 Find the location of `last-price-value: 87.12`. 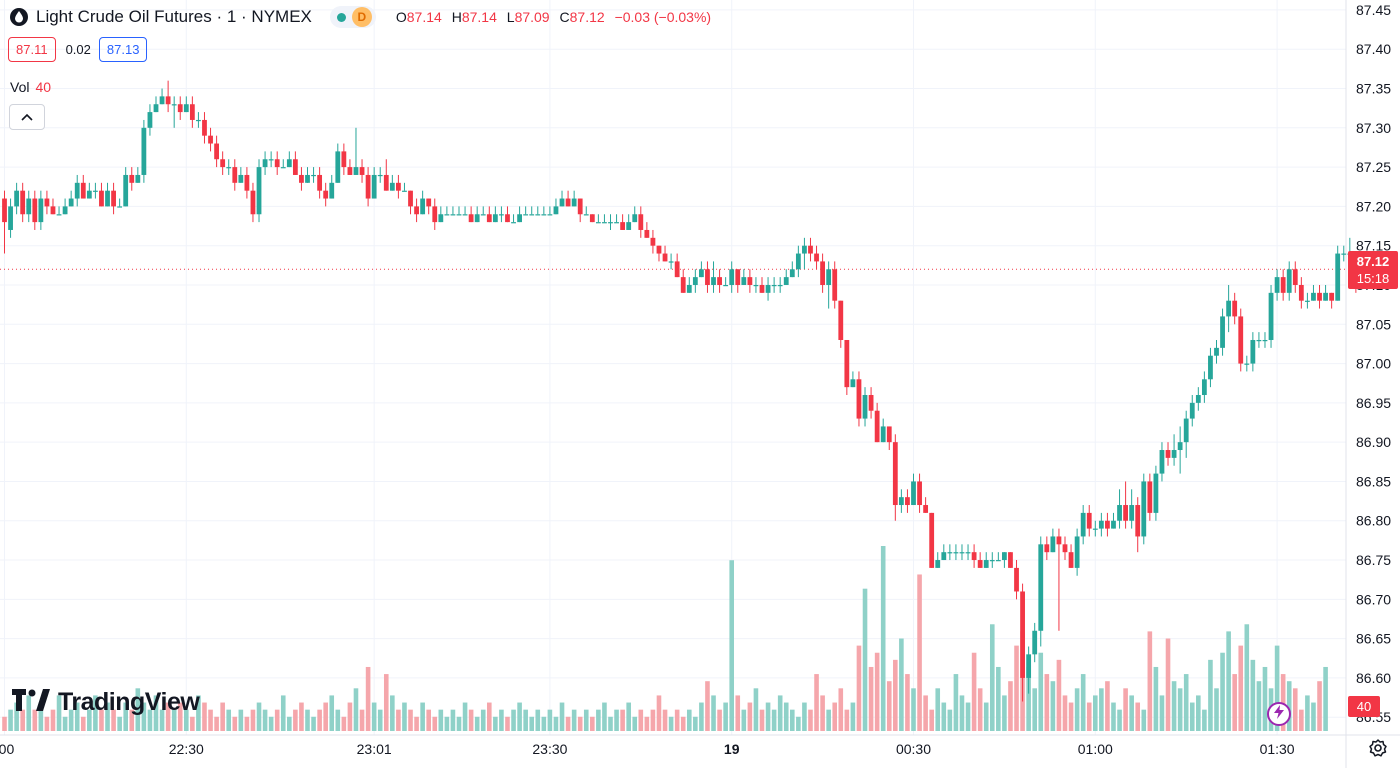

last-price-value: 87.12 is located at coordinates (1373, 261).